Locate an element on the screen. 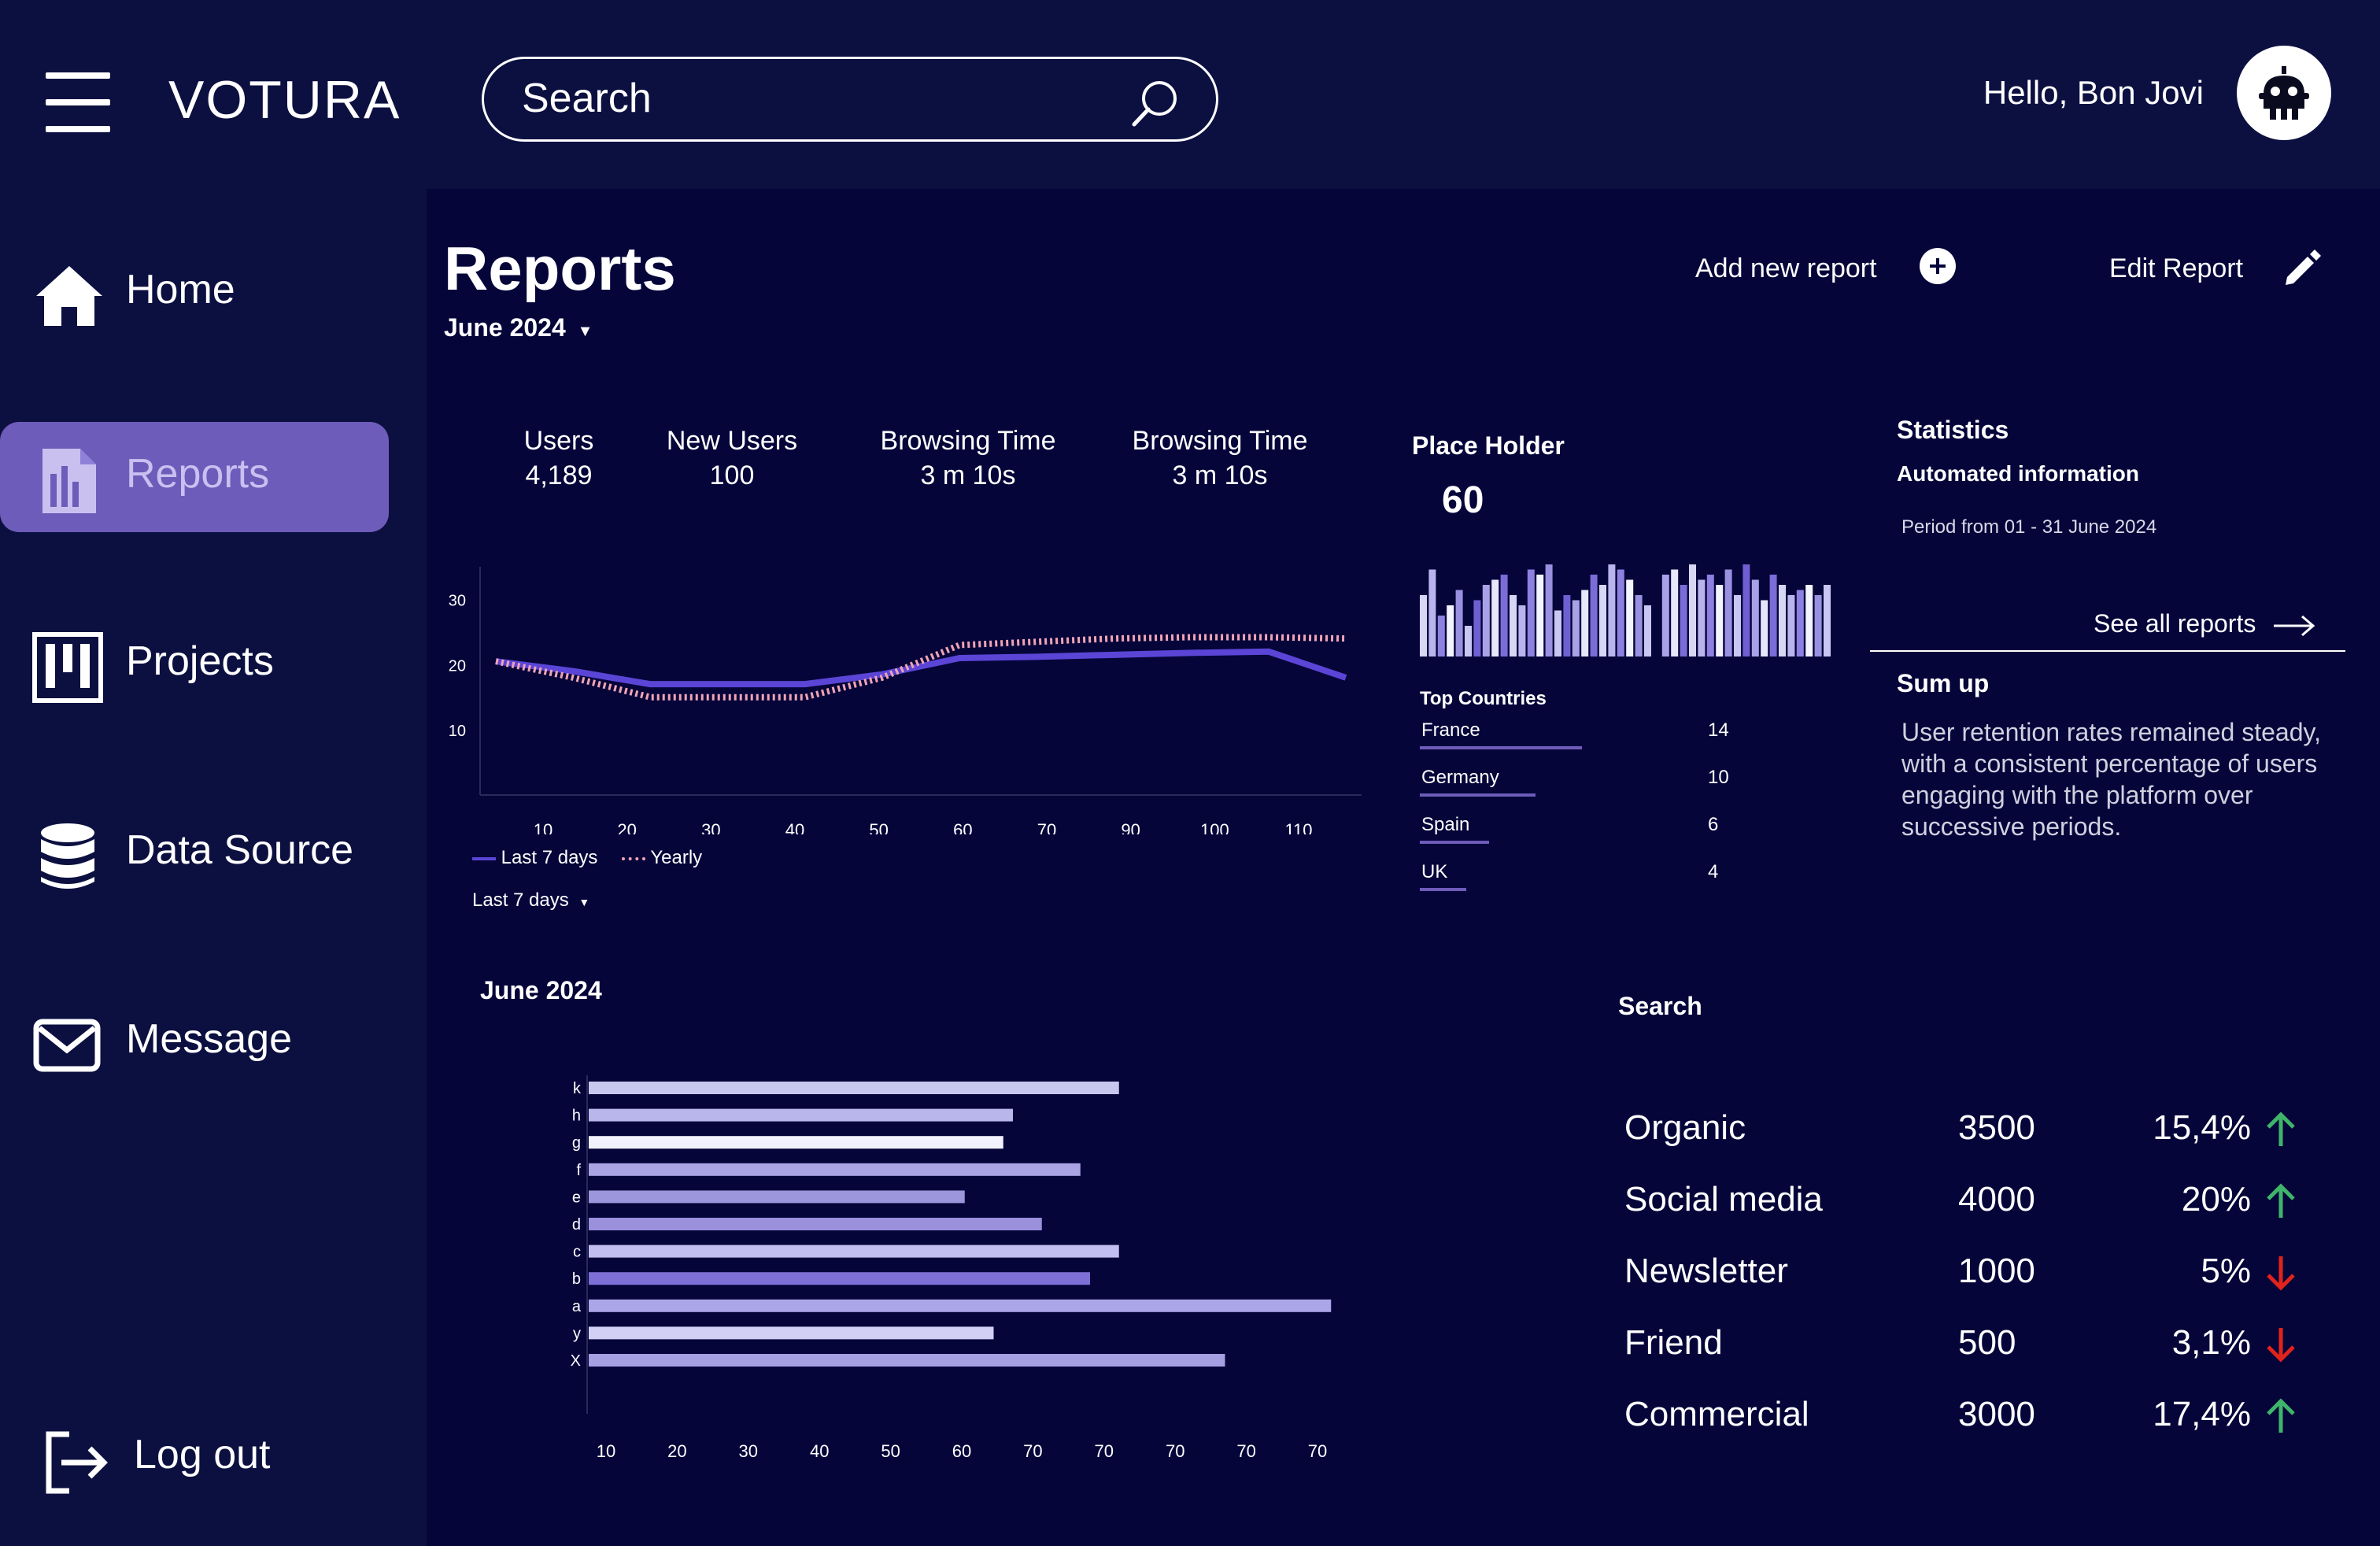  add-report-button: Add new report is located at coordinates (1786, 268).